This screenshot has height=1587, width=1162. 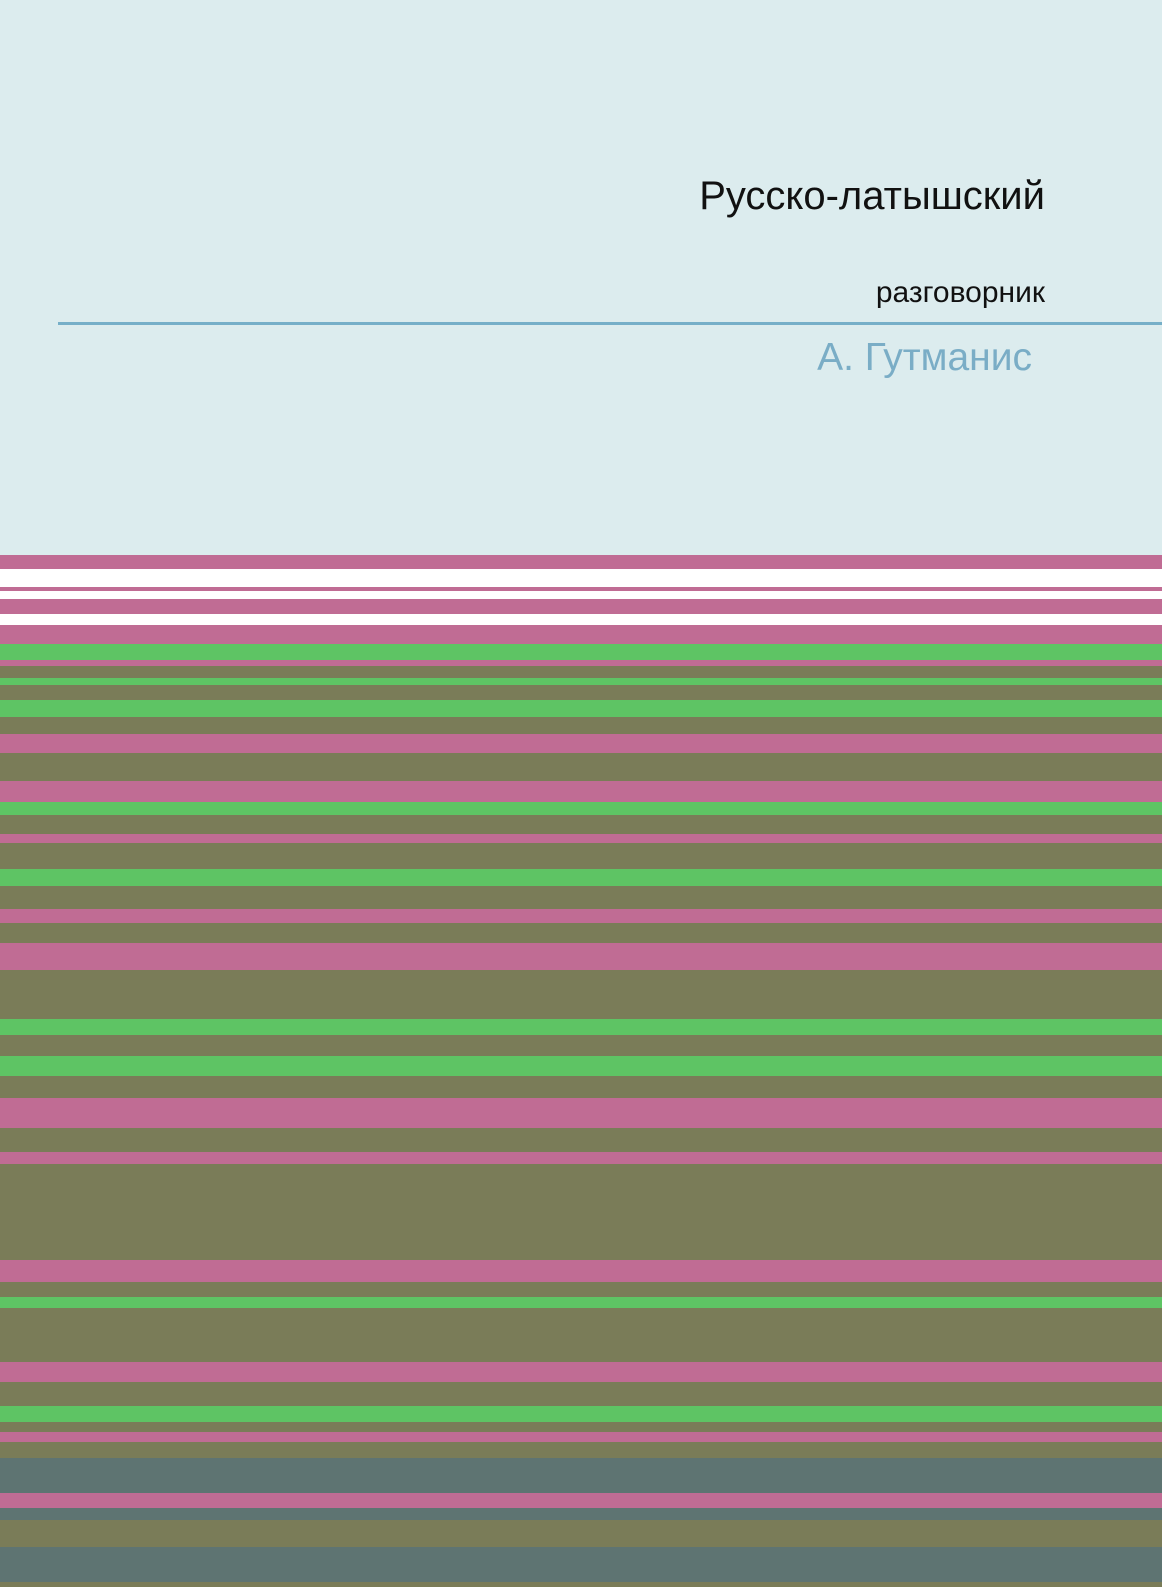 I want to click on divider-line, so click(x=610, y=323).